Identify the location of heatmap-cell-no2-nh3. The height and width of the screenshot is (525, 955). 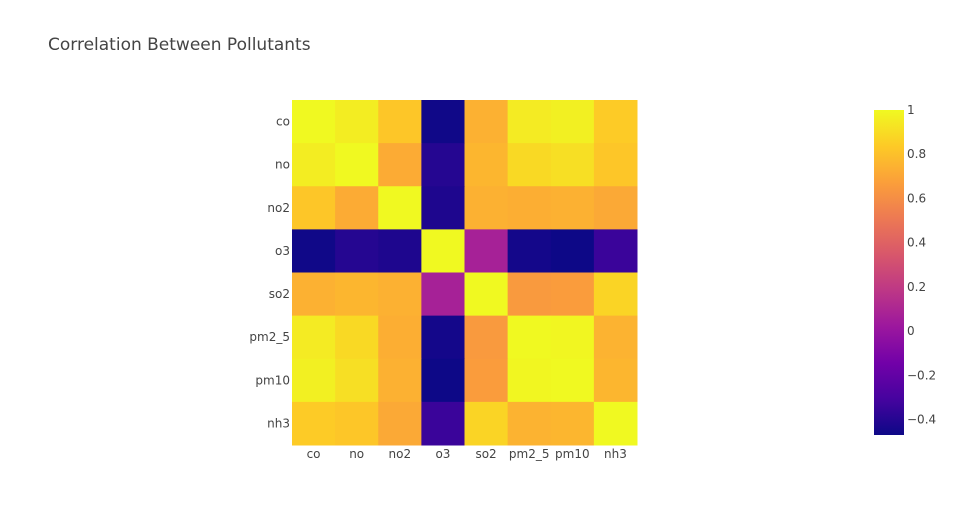
(615, 208).